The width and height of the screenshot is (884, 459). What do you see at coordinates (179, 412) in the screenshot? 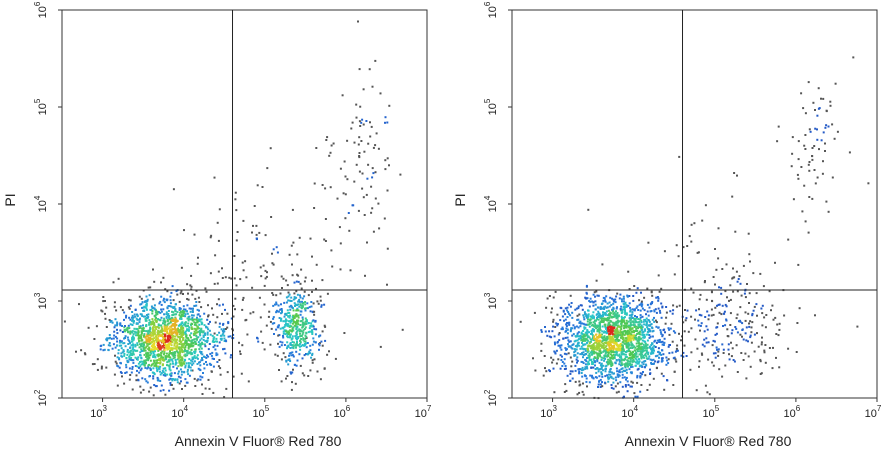
I see `x-tick-label: 104` at bounding box center [179, 412].